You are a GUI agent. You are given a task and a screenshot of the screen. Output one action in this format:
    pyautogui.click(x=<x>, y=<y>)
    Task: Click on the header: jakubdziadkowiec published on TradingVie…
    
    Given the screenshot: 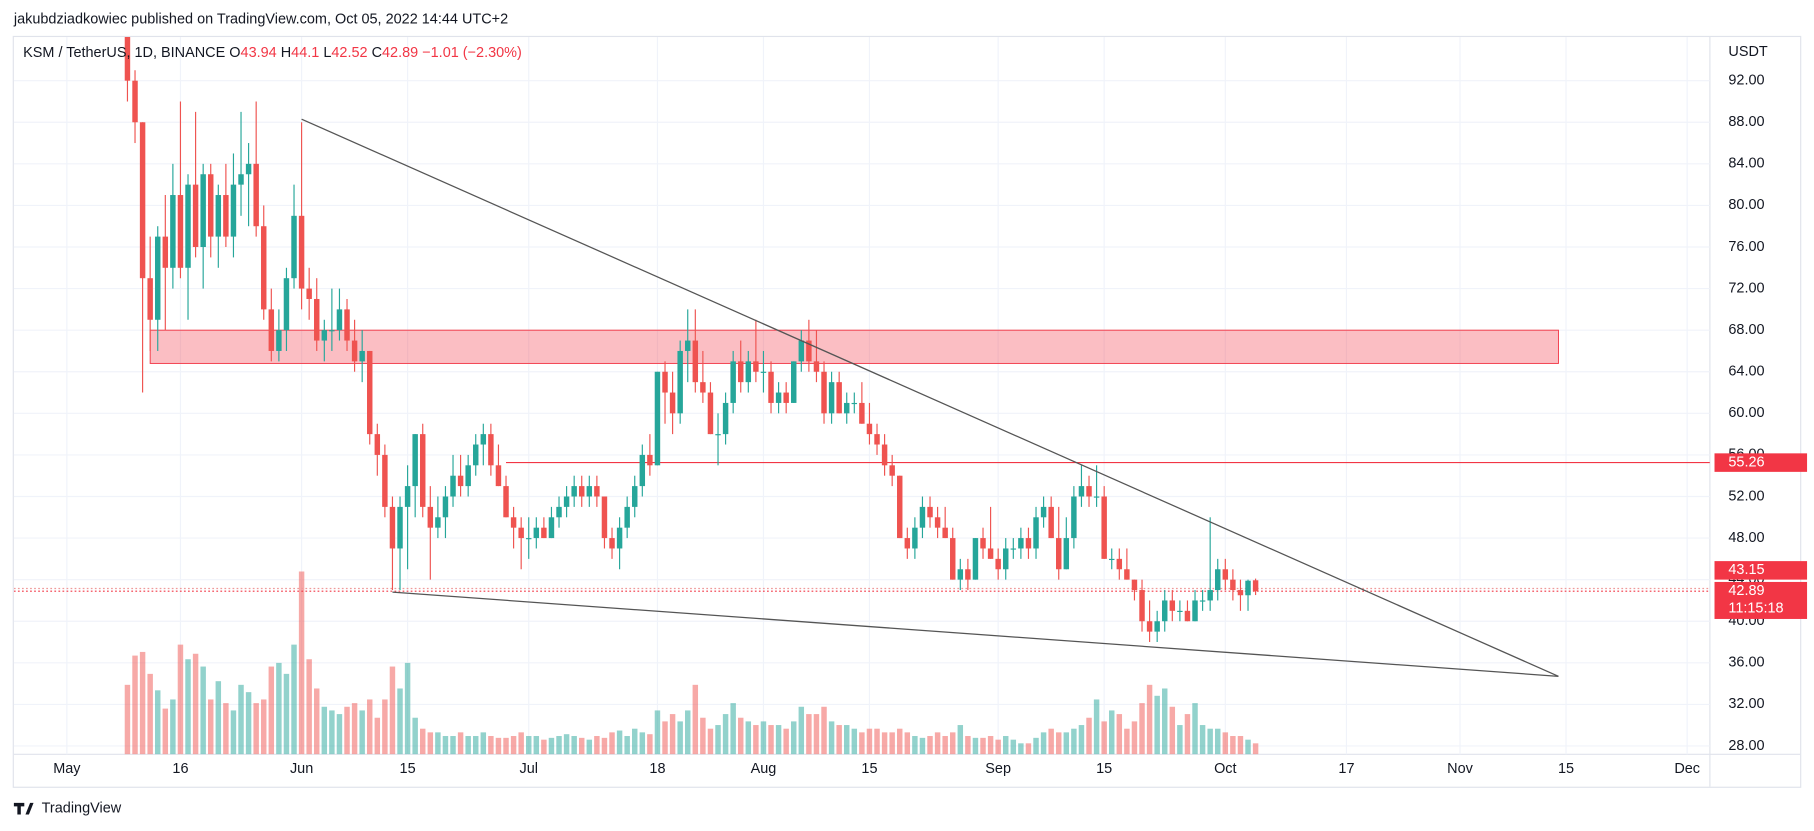 What is the action you would take?
    pyautogui.click(x=260, y=19)
    